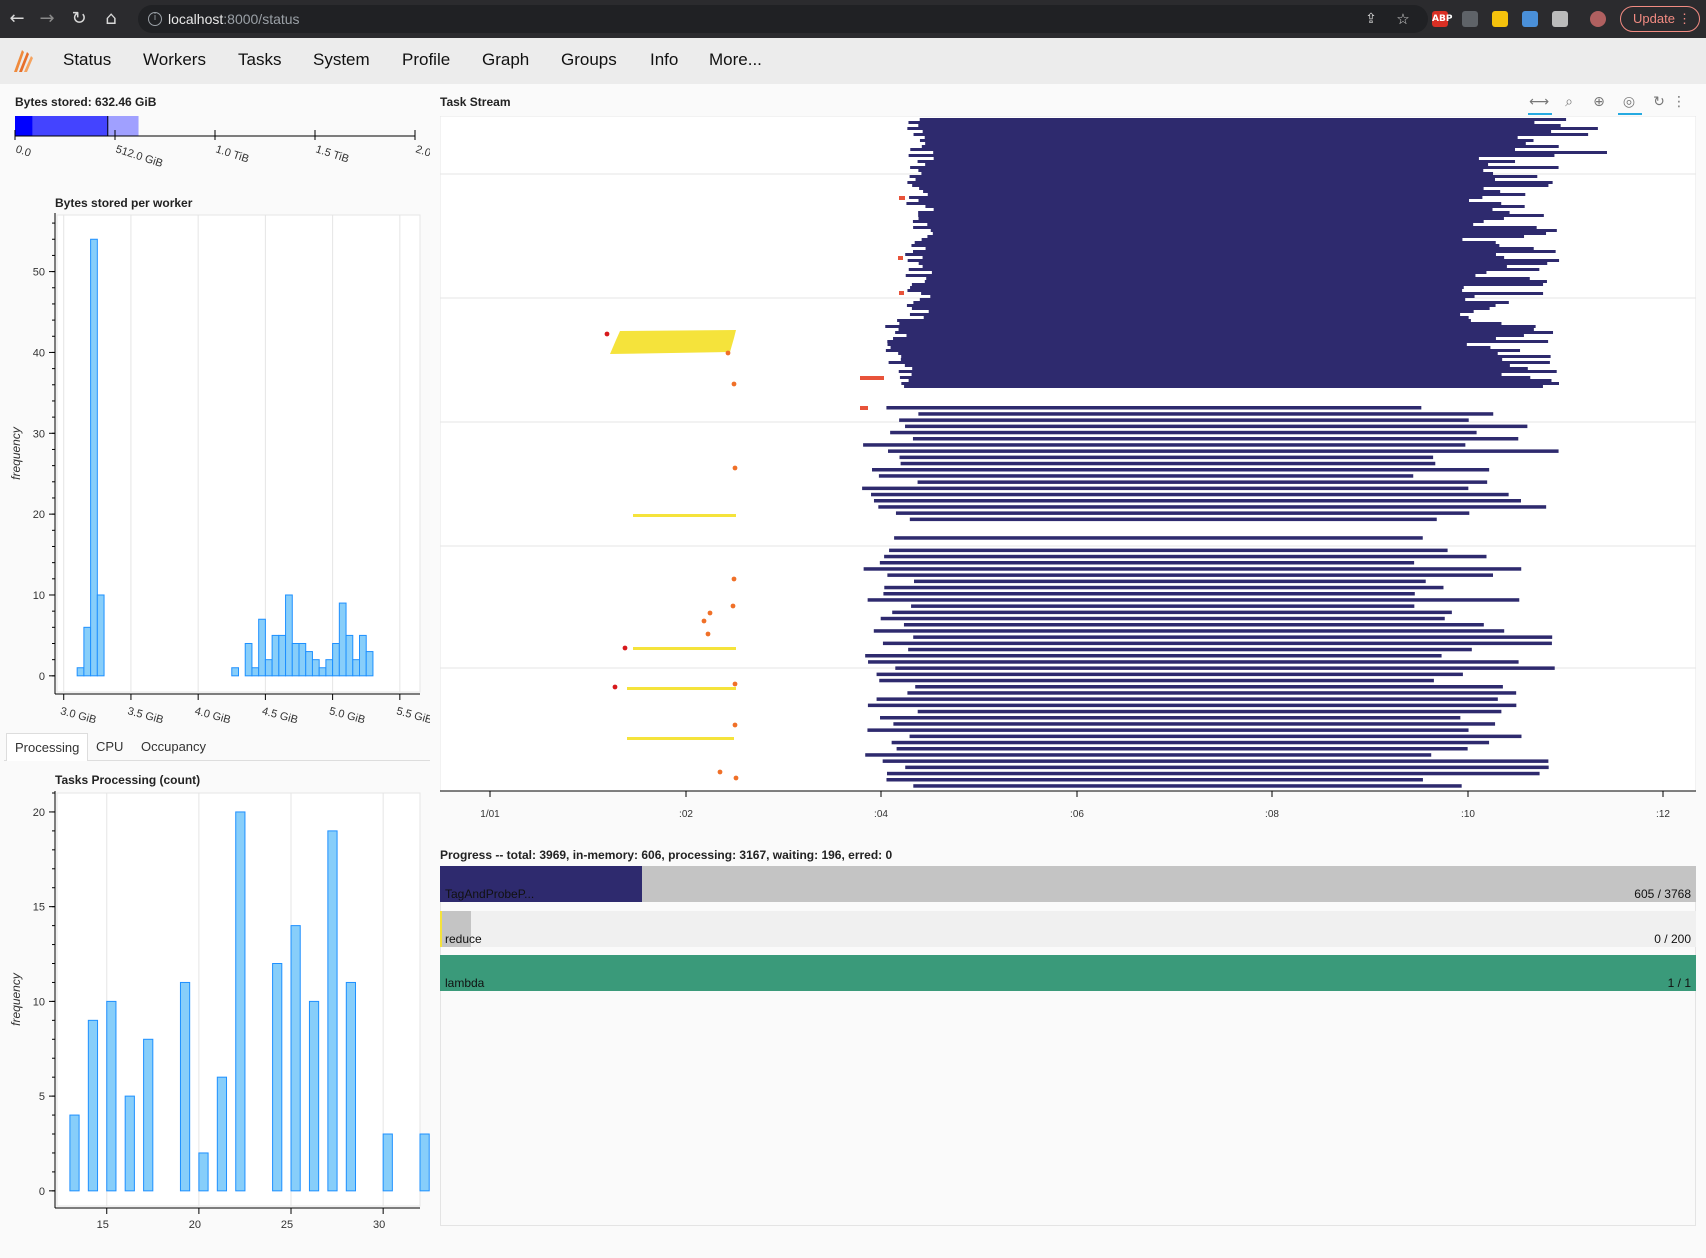  Describe the element at coordinates (1684, 18) in the screenshot. I see `kebab-menu-icon: ⋮` at that location.